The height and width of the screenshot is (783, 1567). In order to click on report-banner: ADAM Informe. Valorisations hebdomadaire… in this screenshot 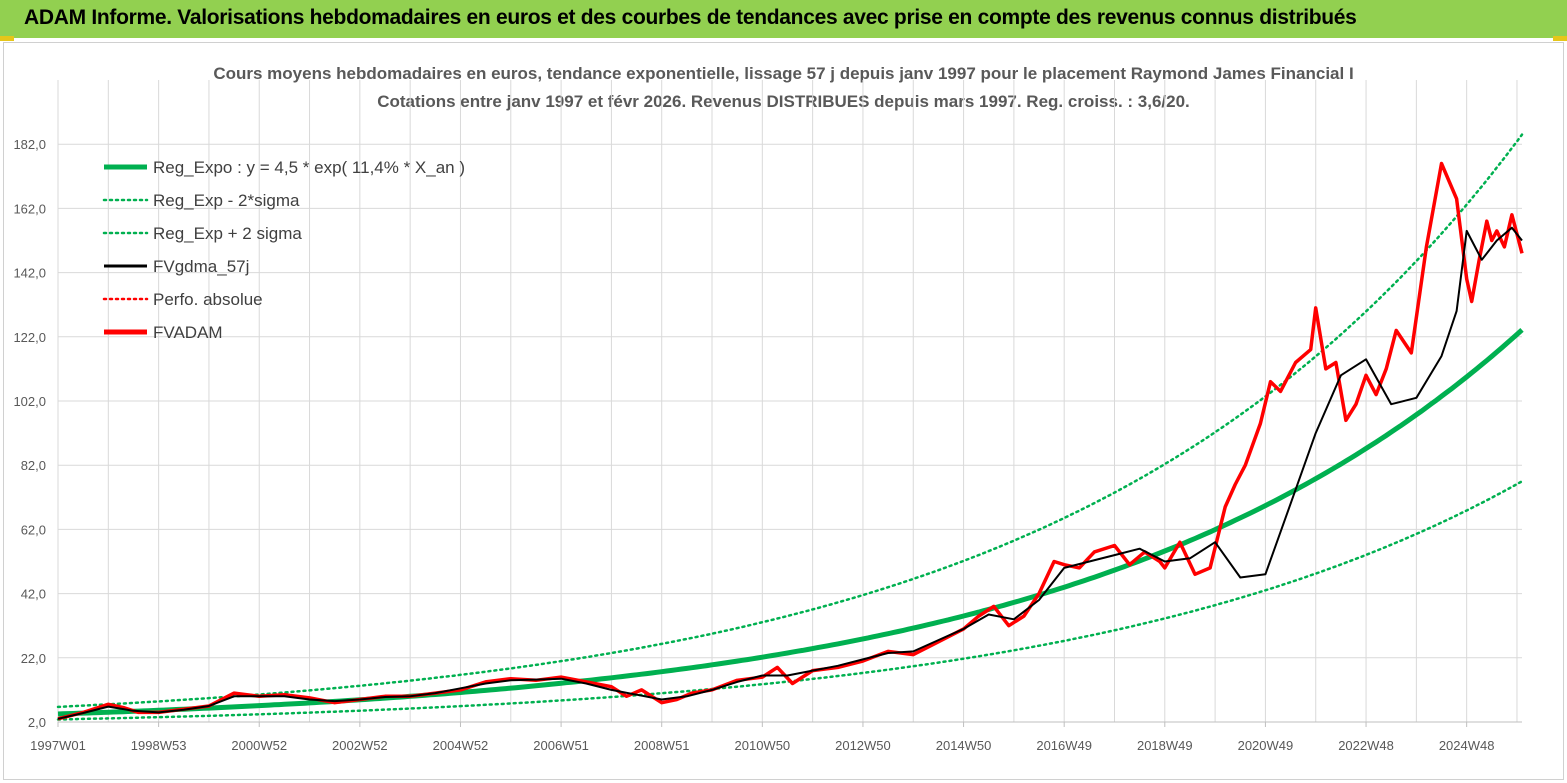, I will do `click(783, 19)`.